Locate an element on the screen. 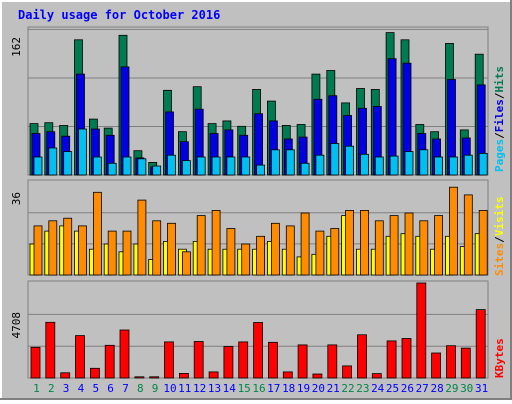 This screenshot has height=404, width=512. legend-sites: Sites is located at coordinates (499, 259).